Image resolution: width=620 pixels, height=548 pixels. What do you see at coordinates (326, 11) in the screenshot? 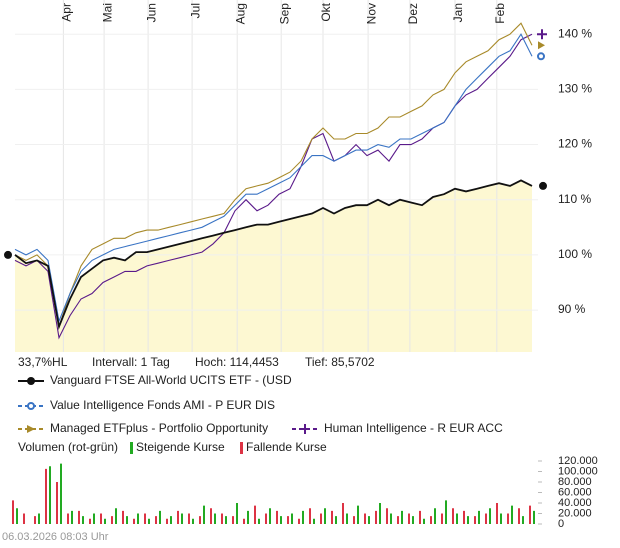
I see `x-tick-label: Okt` at bounding box center [326, 11].